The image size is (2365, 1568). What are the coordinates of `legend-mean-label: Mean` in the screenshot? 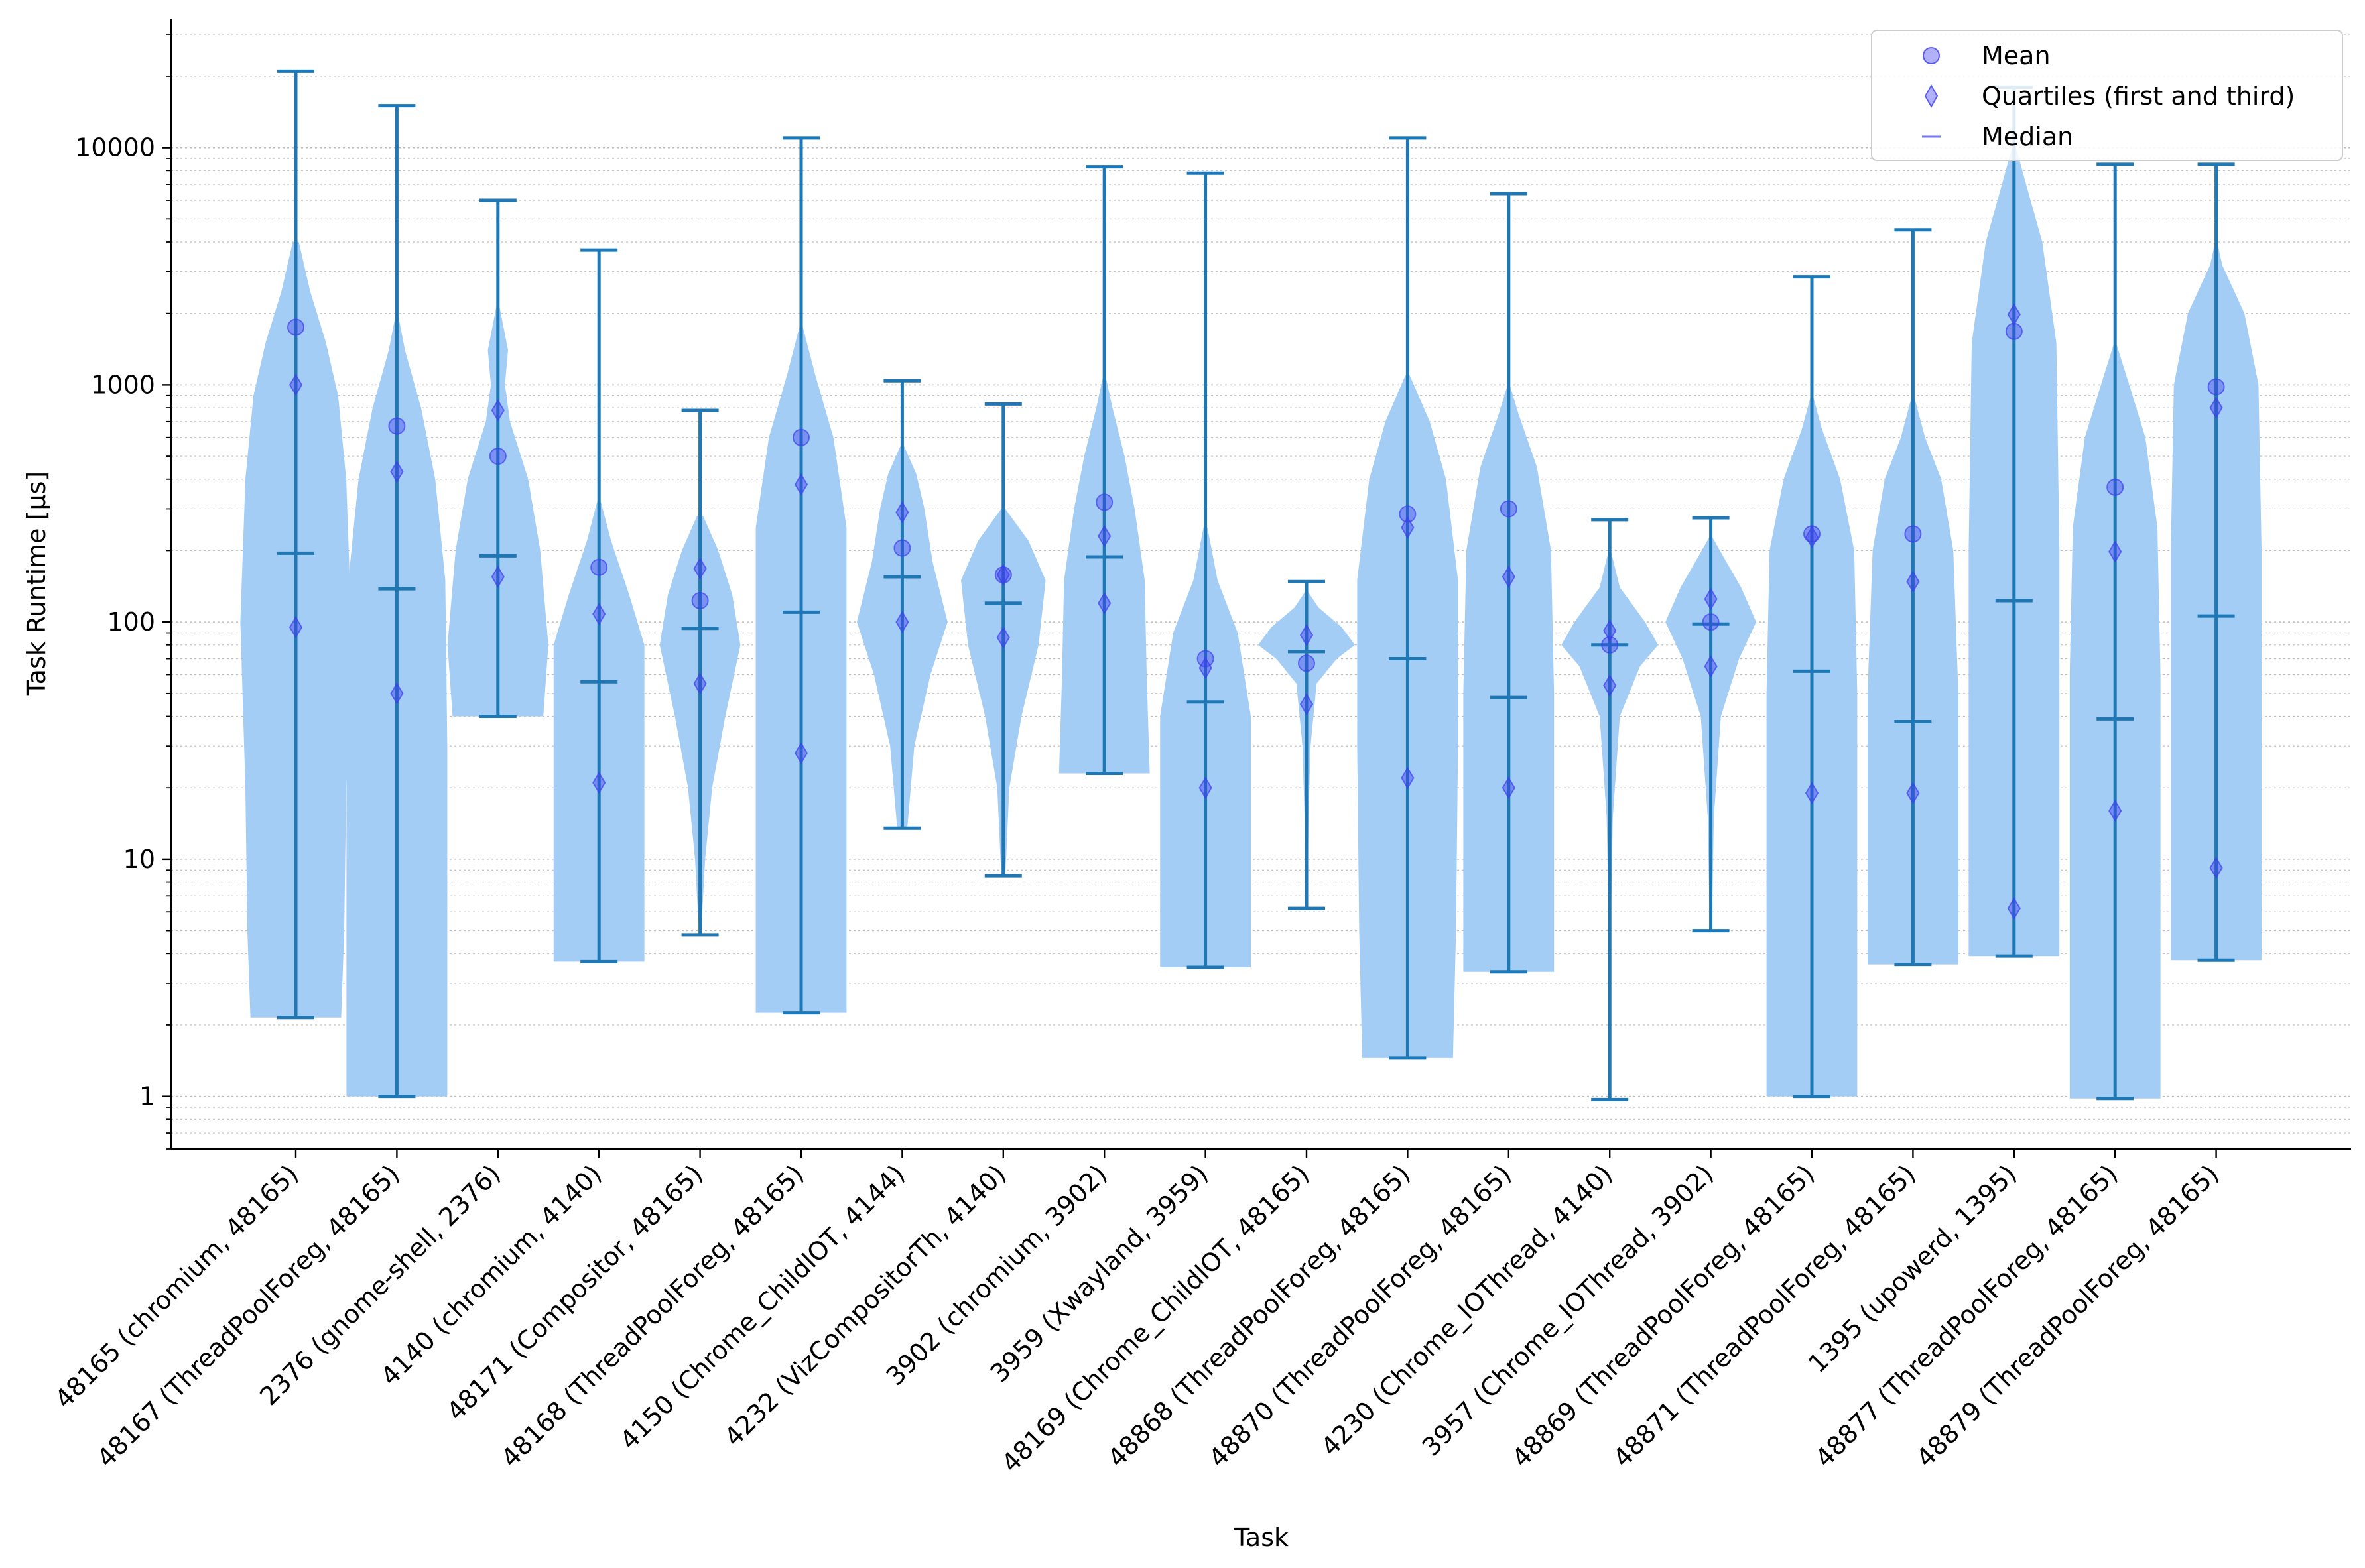 It's located at (2017, 55).